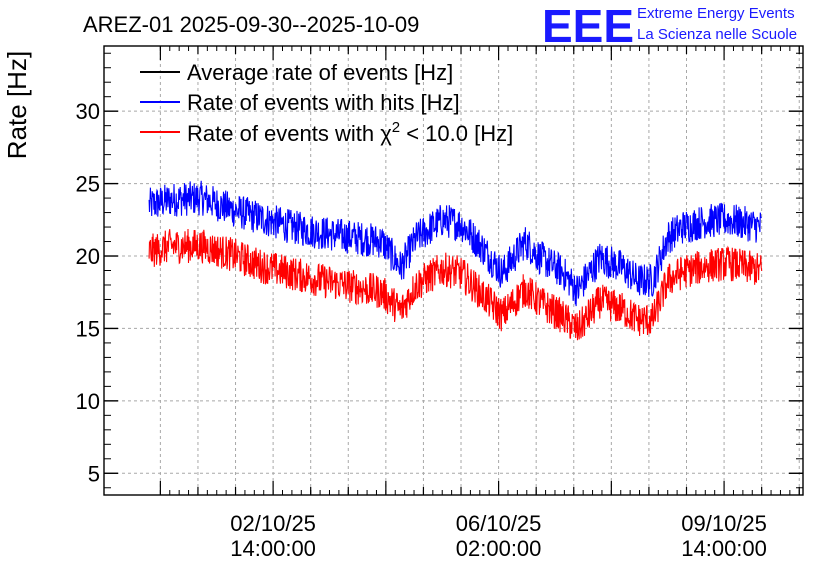 Image resolution: width=836 pixels, height=572 pixels. What do you see at coordinates (88, 328) in the screenshot?
I see `y-tick-label-15: 15` at bounding box center [88, 328].